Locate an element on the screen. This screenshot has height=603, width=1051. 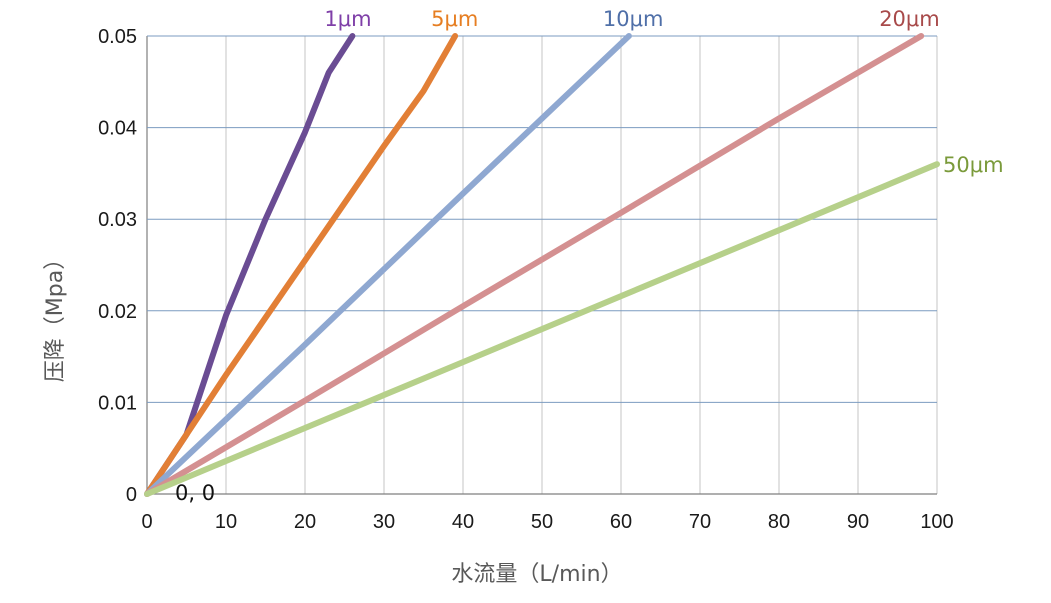
y-axis-title: 压降（Mpa） is located at coordinates (55, 315).